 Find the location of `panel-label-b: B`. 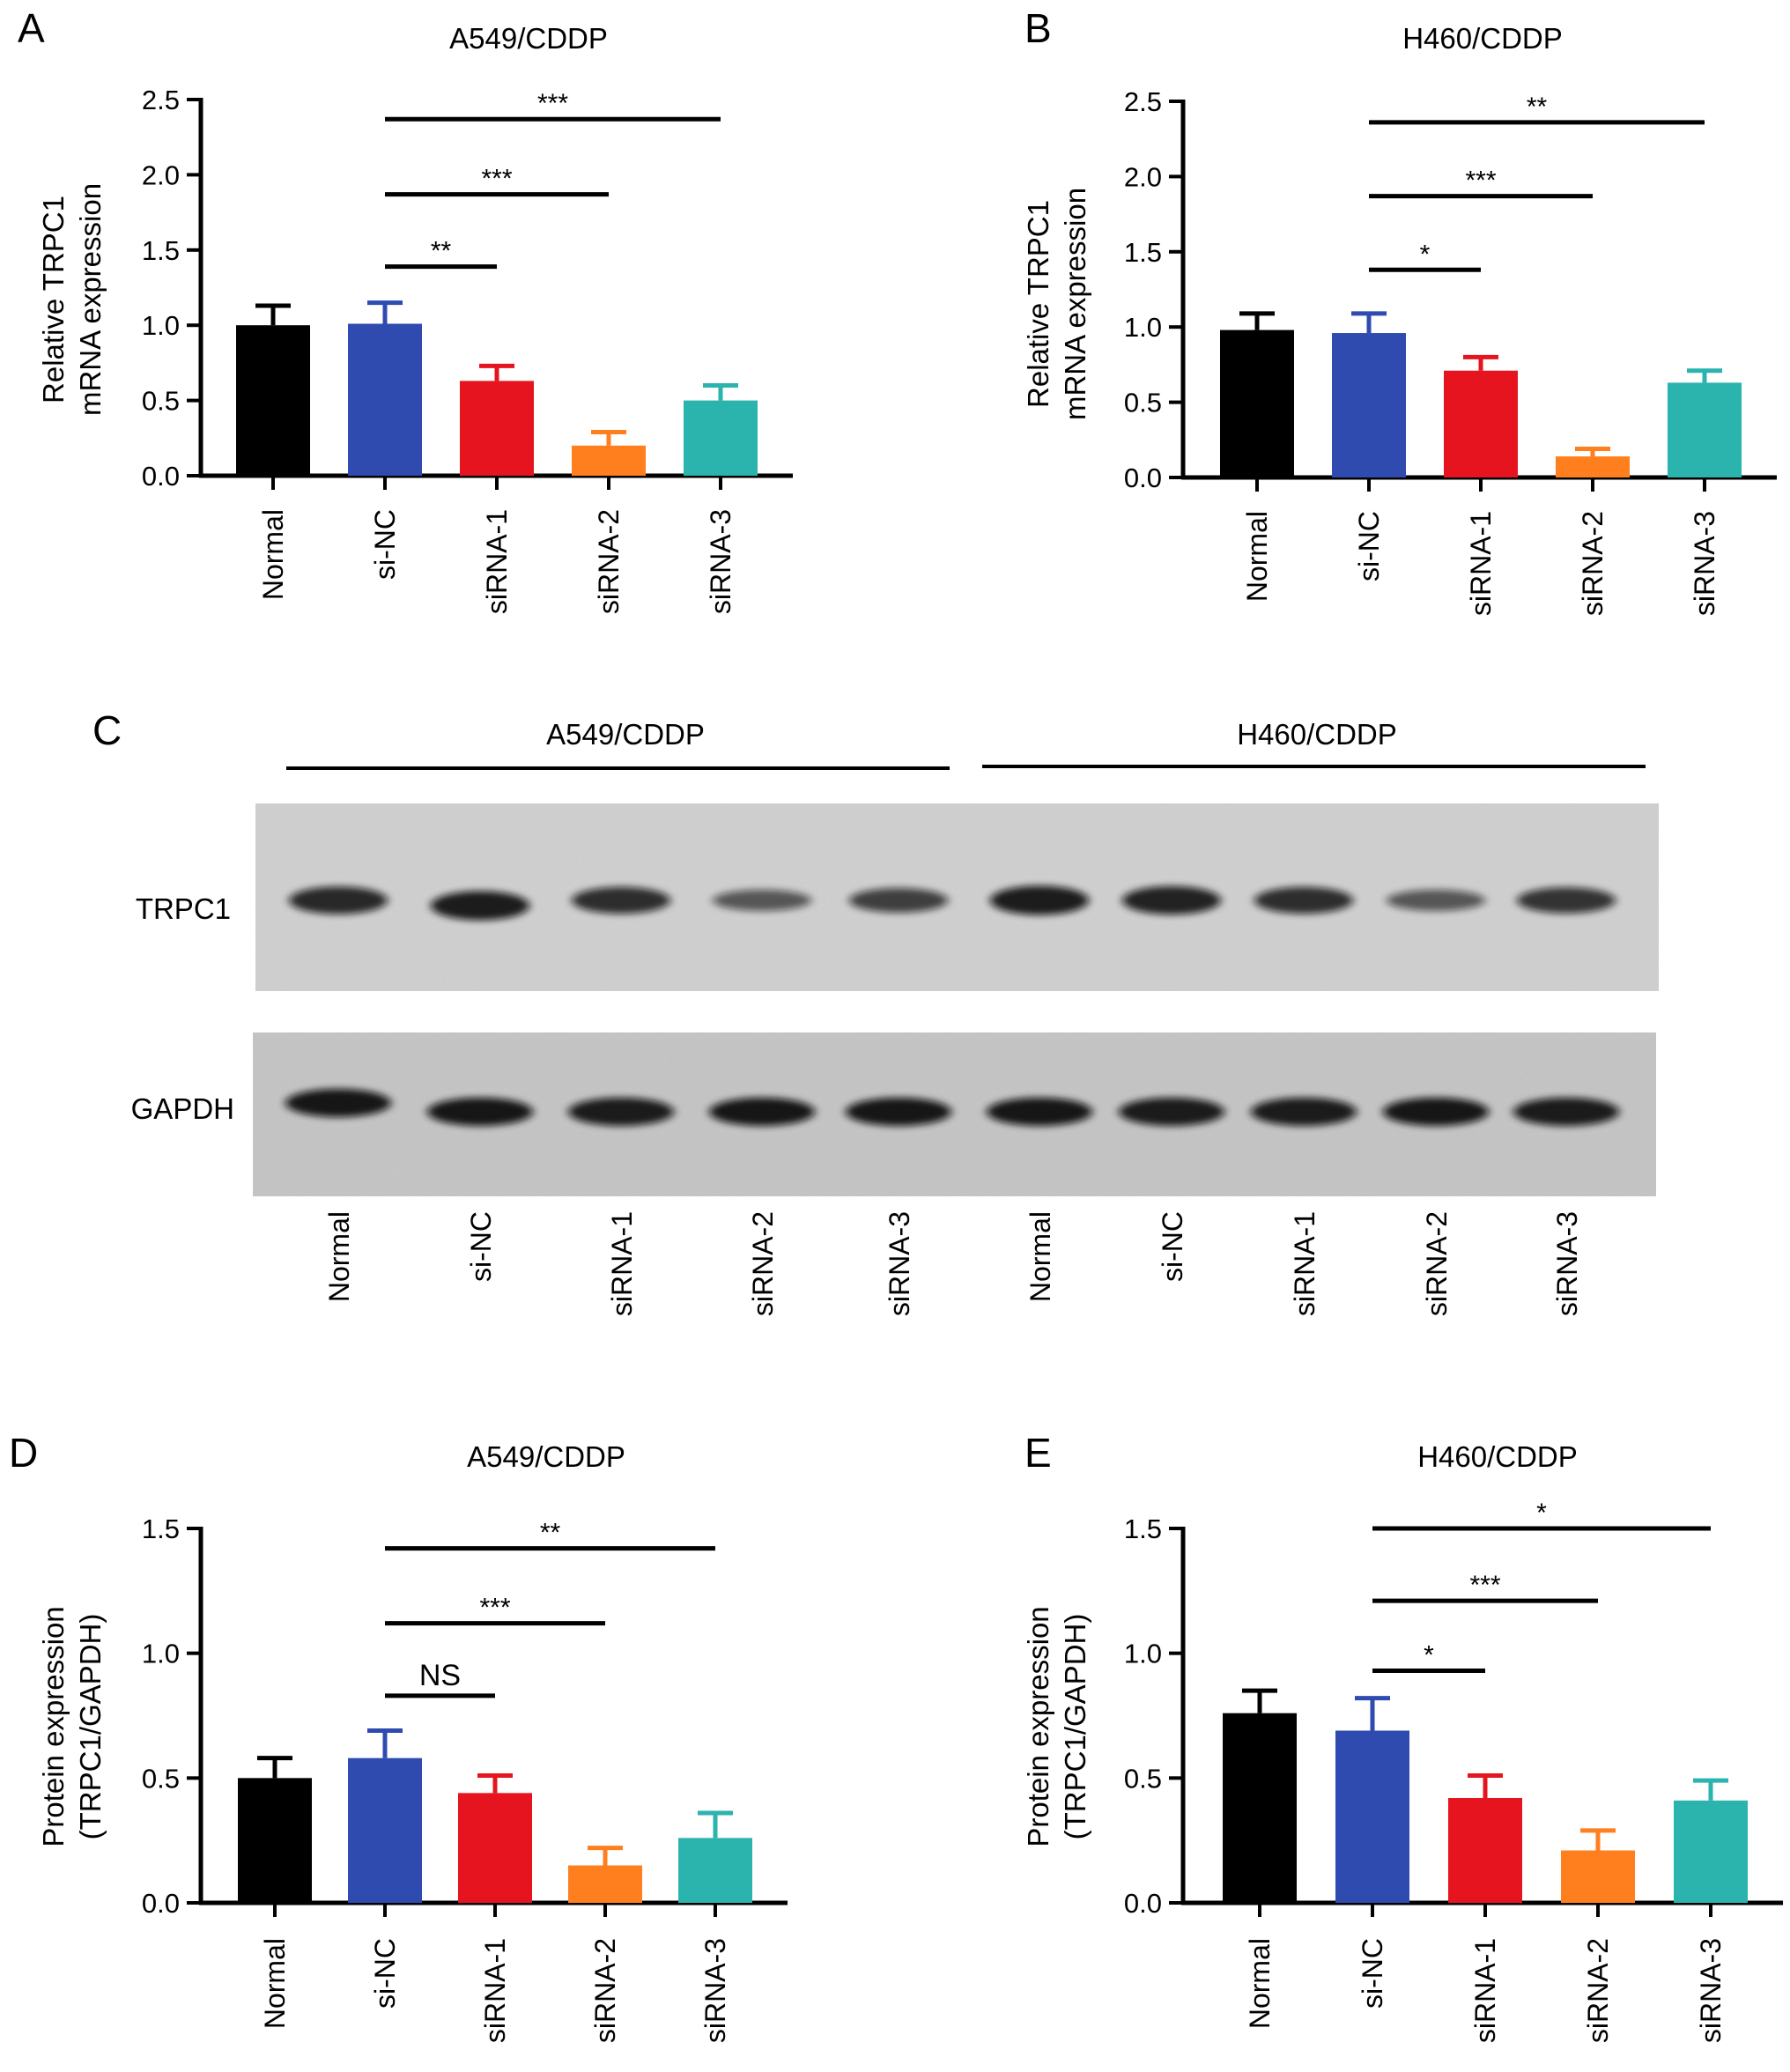

panel-label-b: B is located at coordinates (1038, 28).